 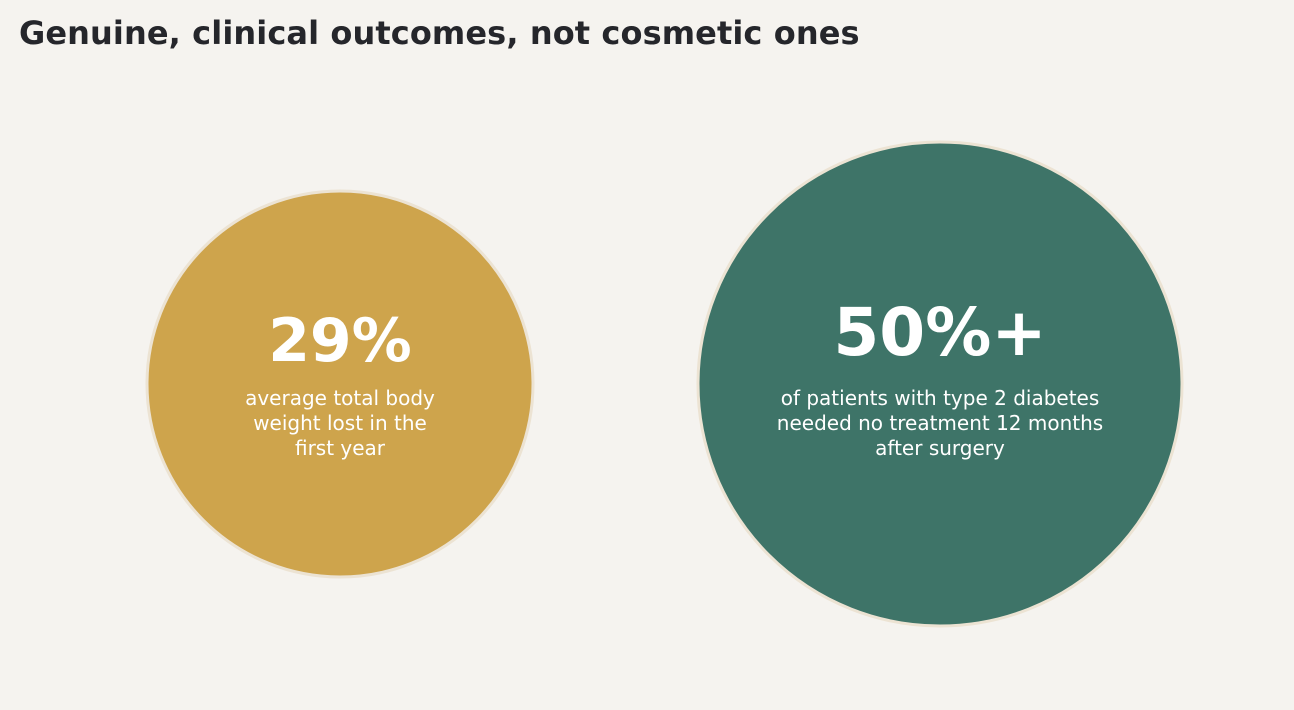 I want to click on bubble-caption-line: of patients with type 2 diabetes, so click(x=940, y=398).